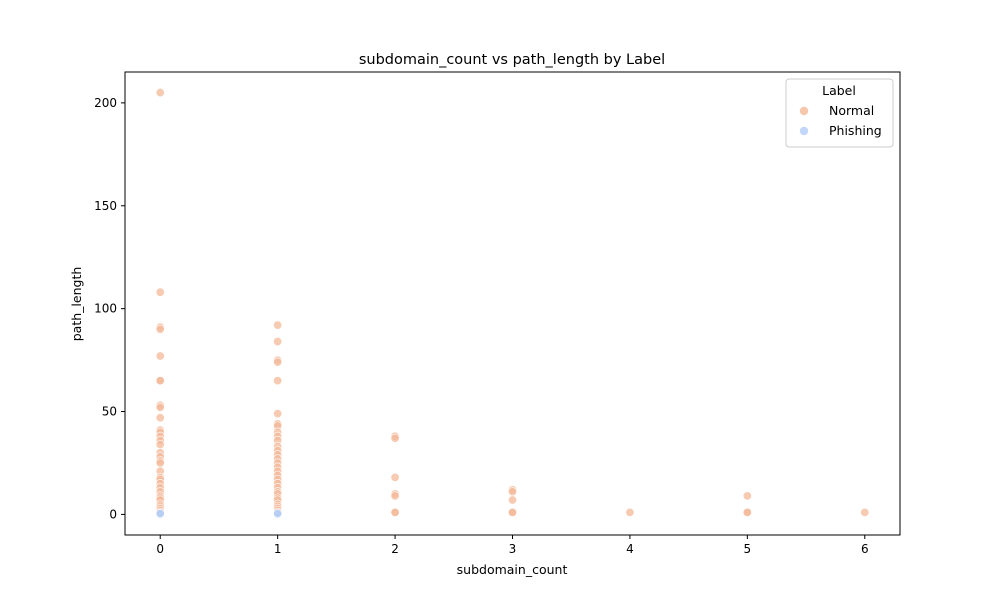 The image size is (1000, 600). What do you see at coordinates (105, 206) in the screenshot?
I see `y-tick-label: 150` at bounding box center [105, 206].